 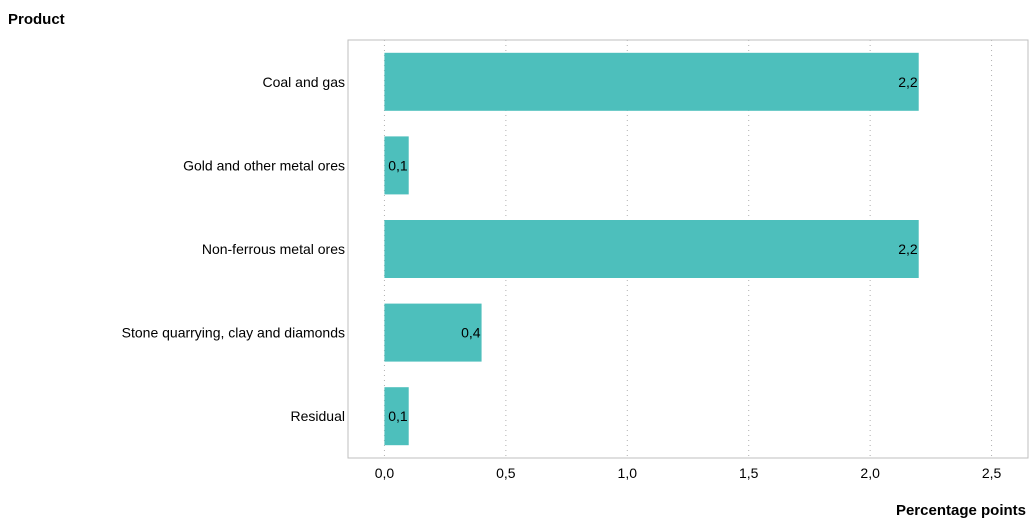 I want to click on category-label: Non-ferrous metal ores, so click(x=273, y=249).